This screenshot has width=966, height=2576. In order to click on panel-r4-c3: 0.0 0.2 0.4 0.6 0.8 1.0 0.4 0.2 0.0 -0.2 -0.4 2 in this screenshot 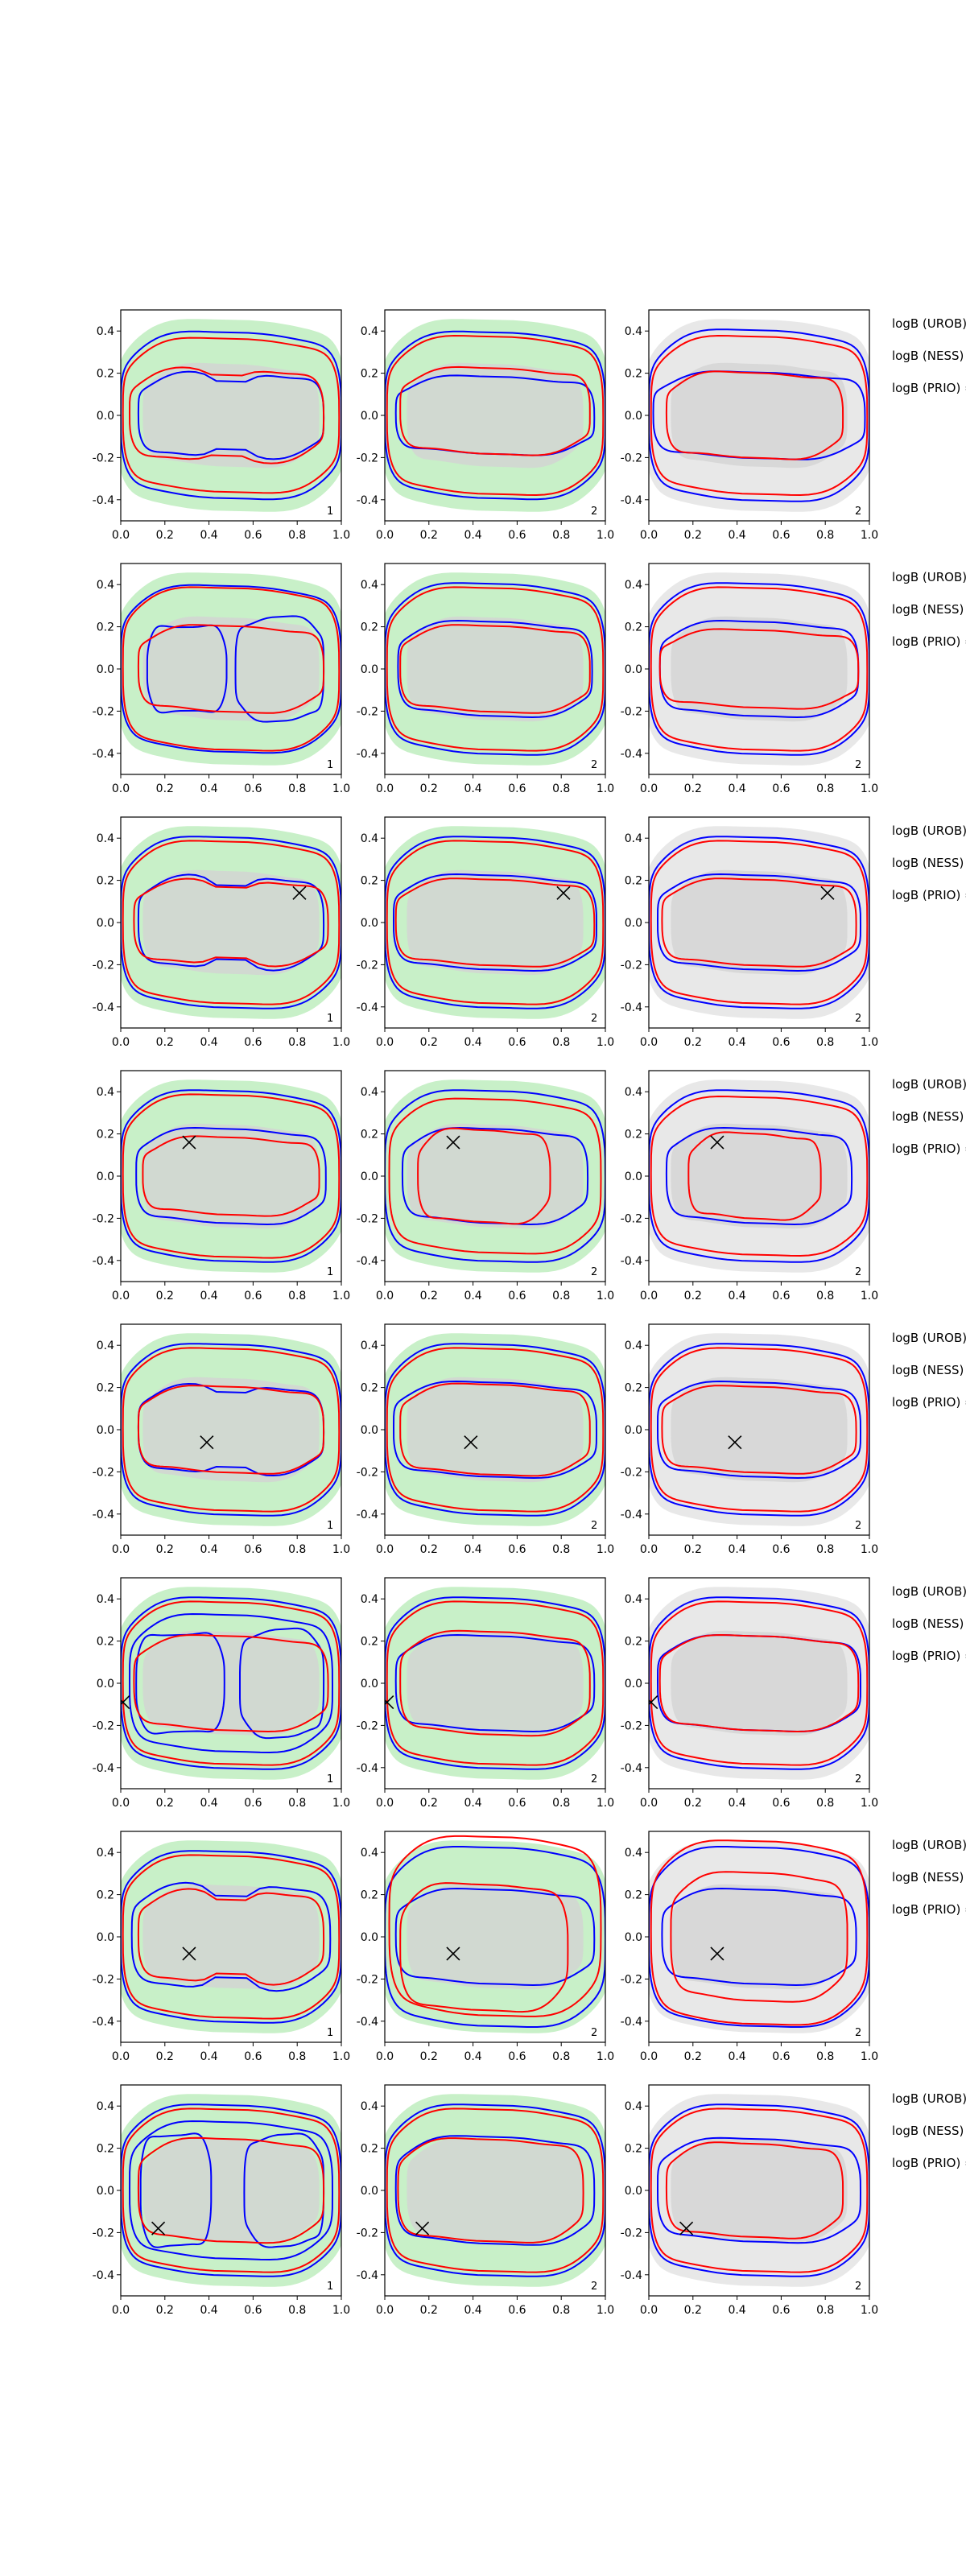, I will do `click(749, 1186)`.